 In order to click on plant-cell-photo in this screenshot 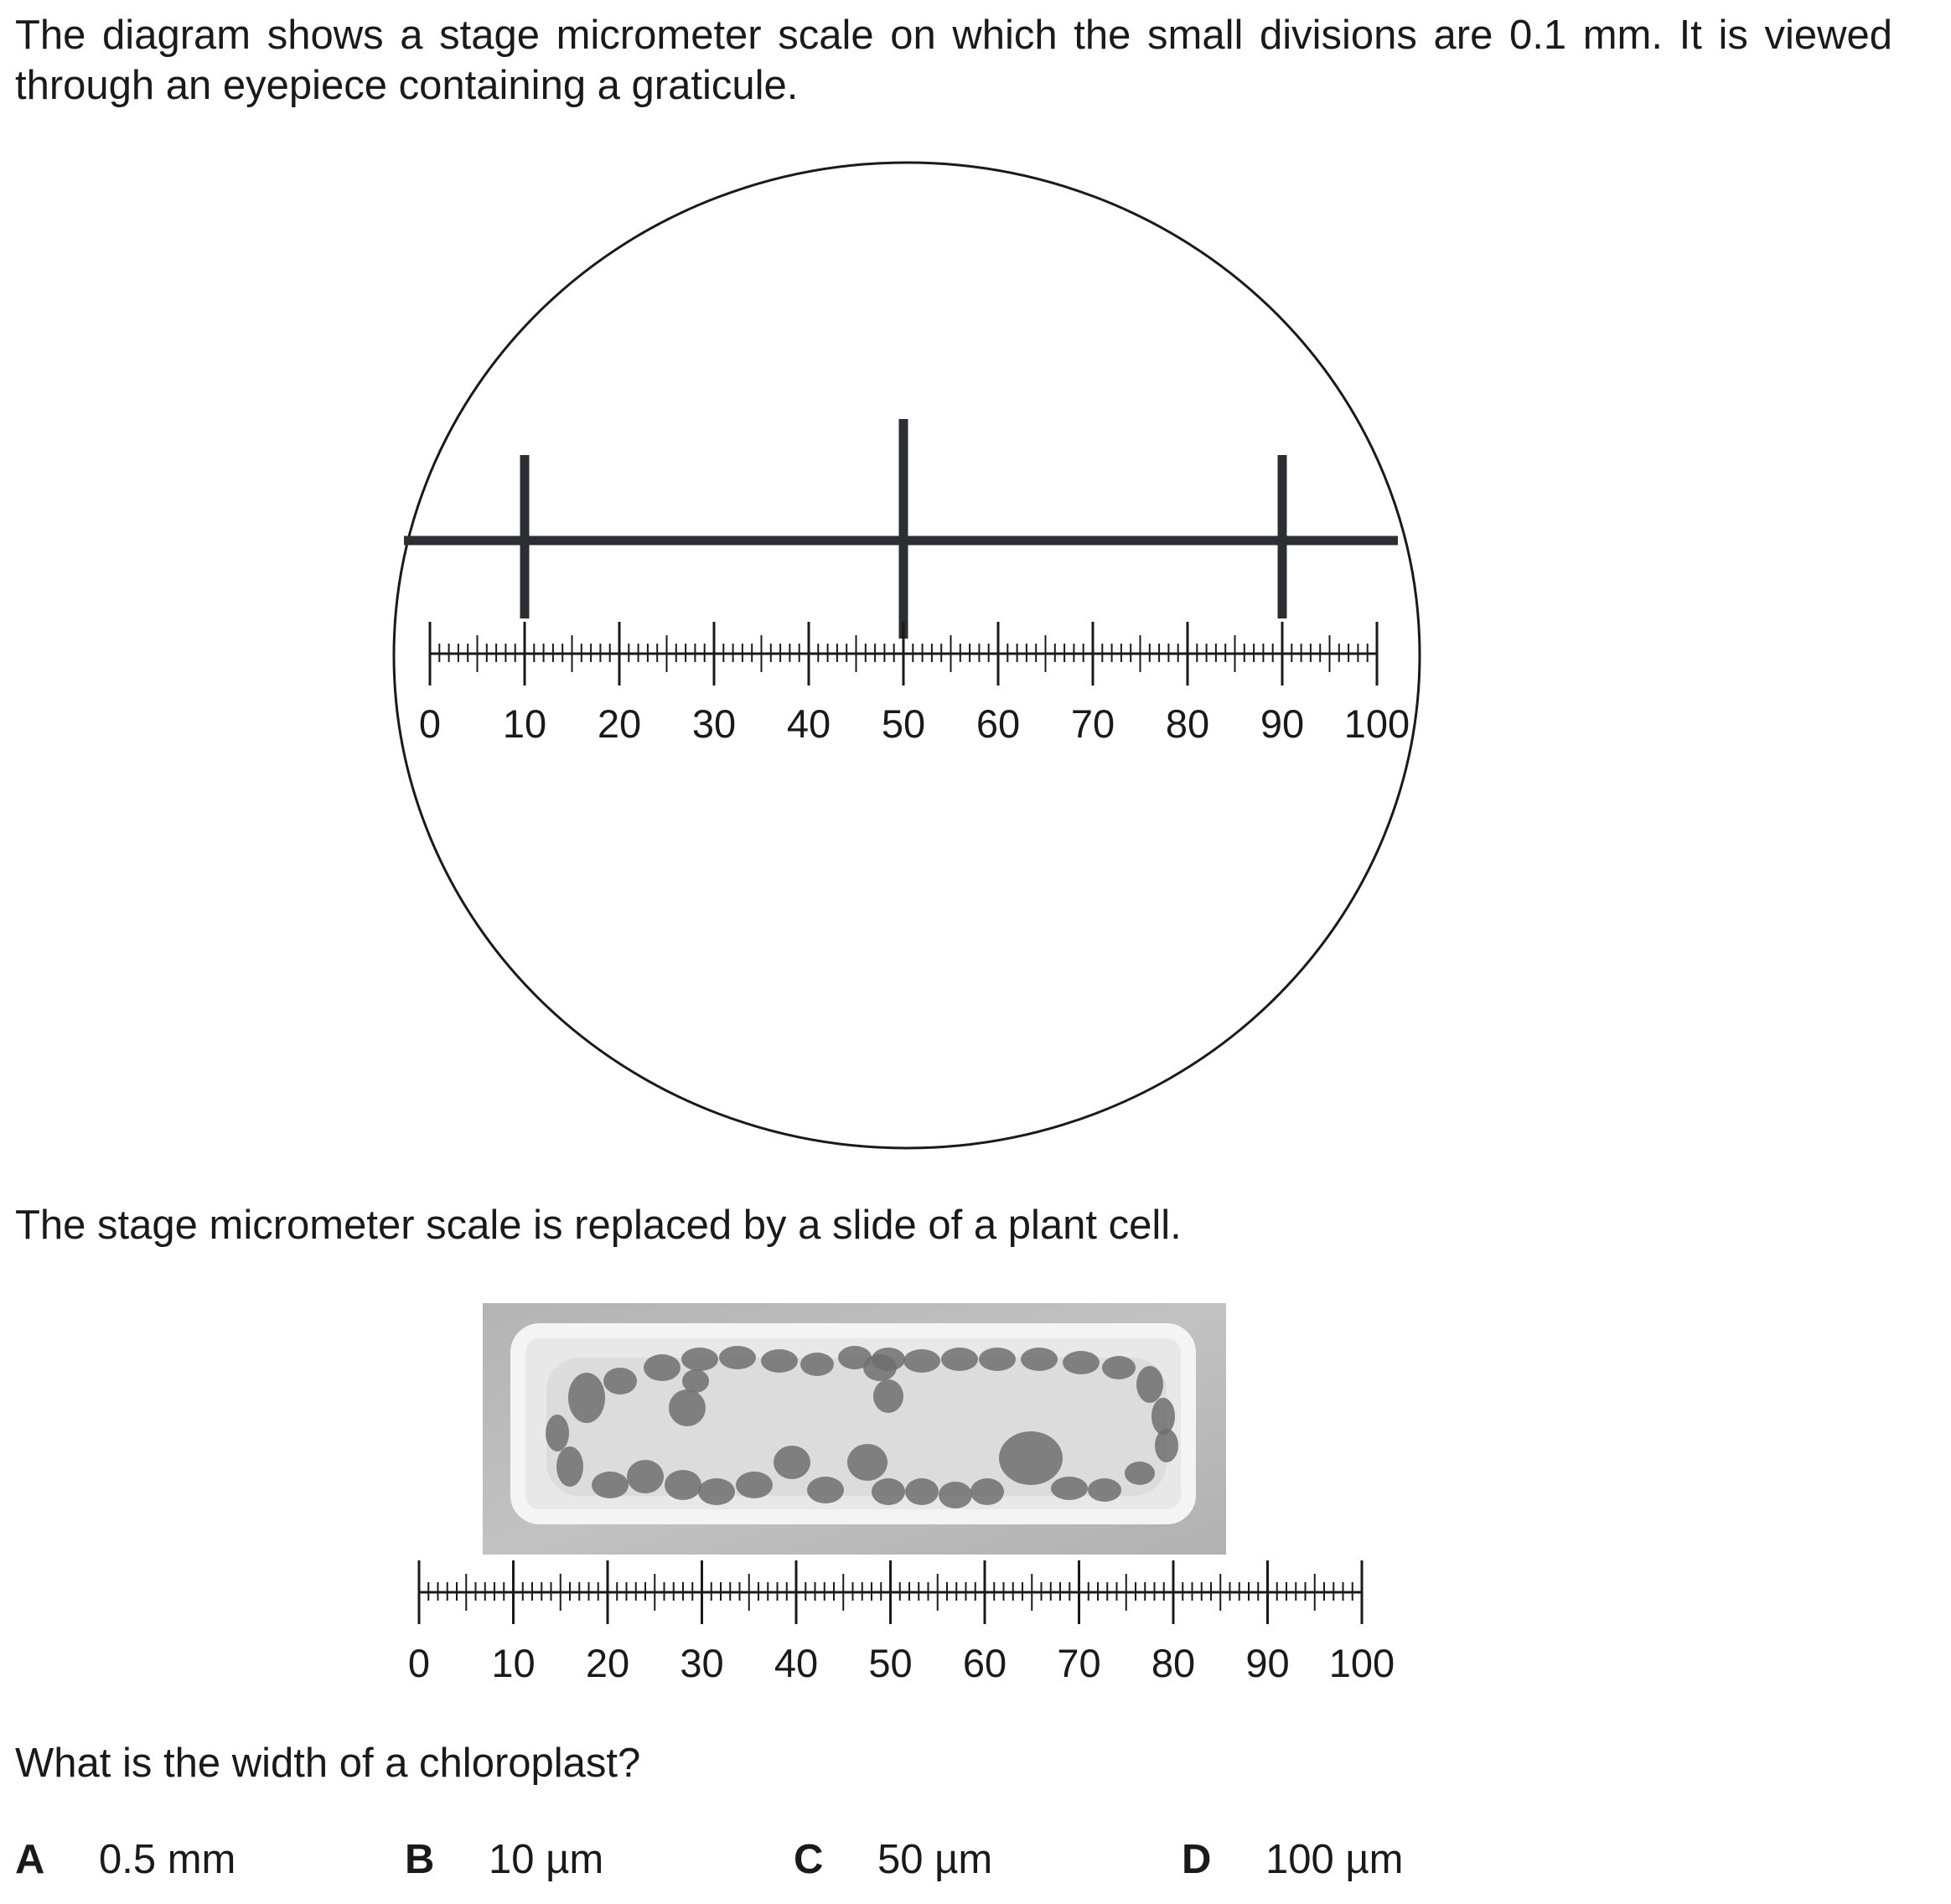, I will do `click(855, 1429)`.